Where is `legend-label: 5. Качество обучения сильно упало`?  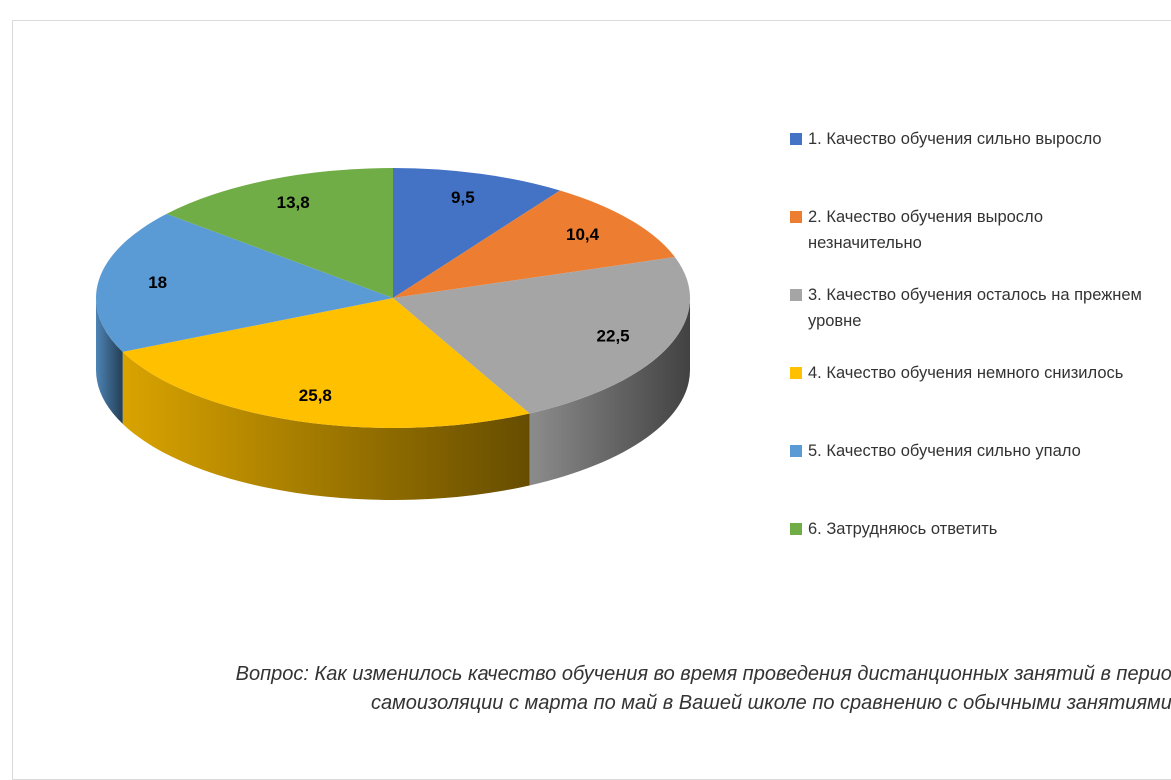
legend-label: 5. Качество обучения сильно упало is located at coordinates (944, 451).